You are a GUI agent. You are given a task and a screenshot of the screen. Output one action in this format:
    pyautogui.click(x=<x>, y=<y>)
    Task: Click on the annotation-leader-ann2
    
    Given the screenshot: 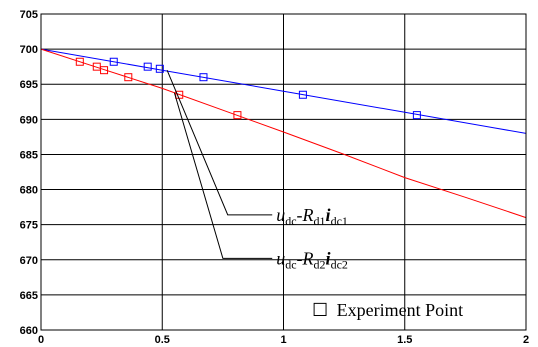 What is the action you would take?
    pyautogui.click(x=223, y=175)
    